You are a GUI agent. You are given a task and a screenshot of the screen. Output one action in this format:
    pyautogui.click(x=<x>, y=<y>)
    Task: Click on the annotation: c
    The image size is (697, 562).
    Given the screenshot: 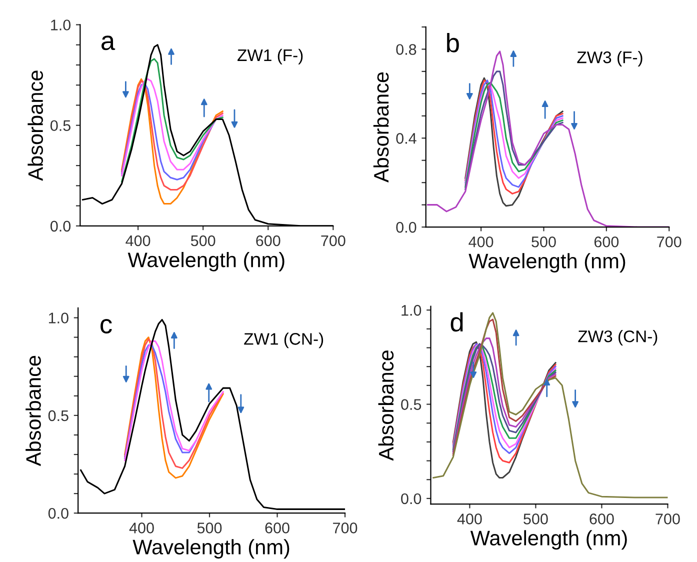 What is the action you would take?
    pyautogui.click(x=106, y=326)
    